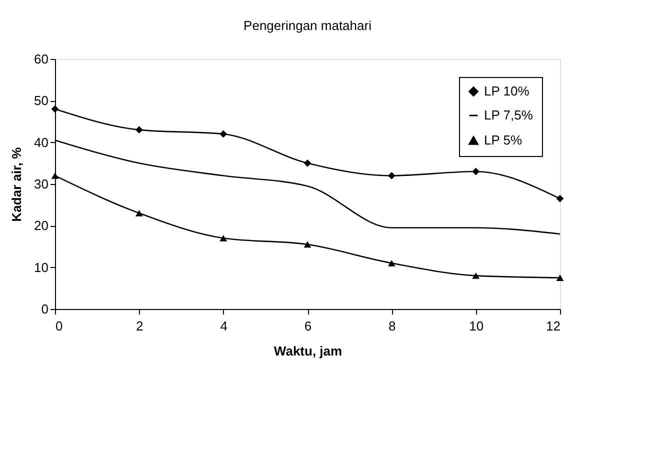  I want to click on x-tick-label: 6, so click(308, 326).